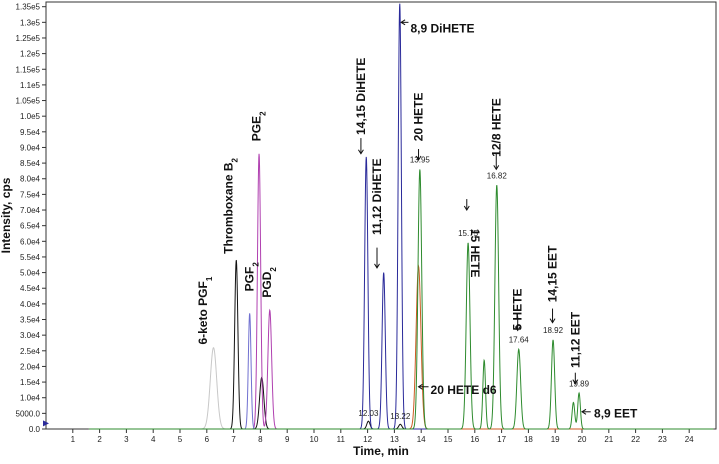 The width and height of the screenshot is (719, 464). I want to click on peak-annotation-label: 12/8 HETE, so click(496, 127).